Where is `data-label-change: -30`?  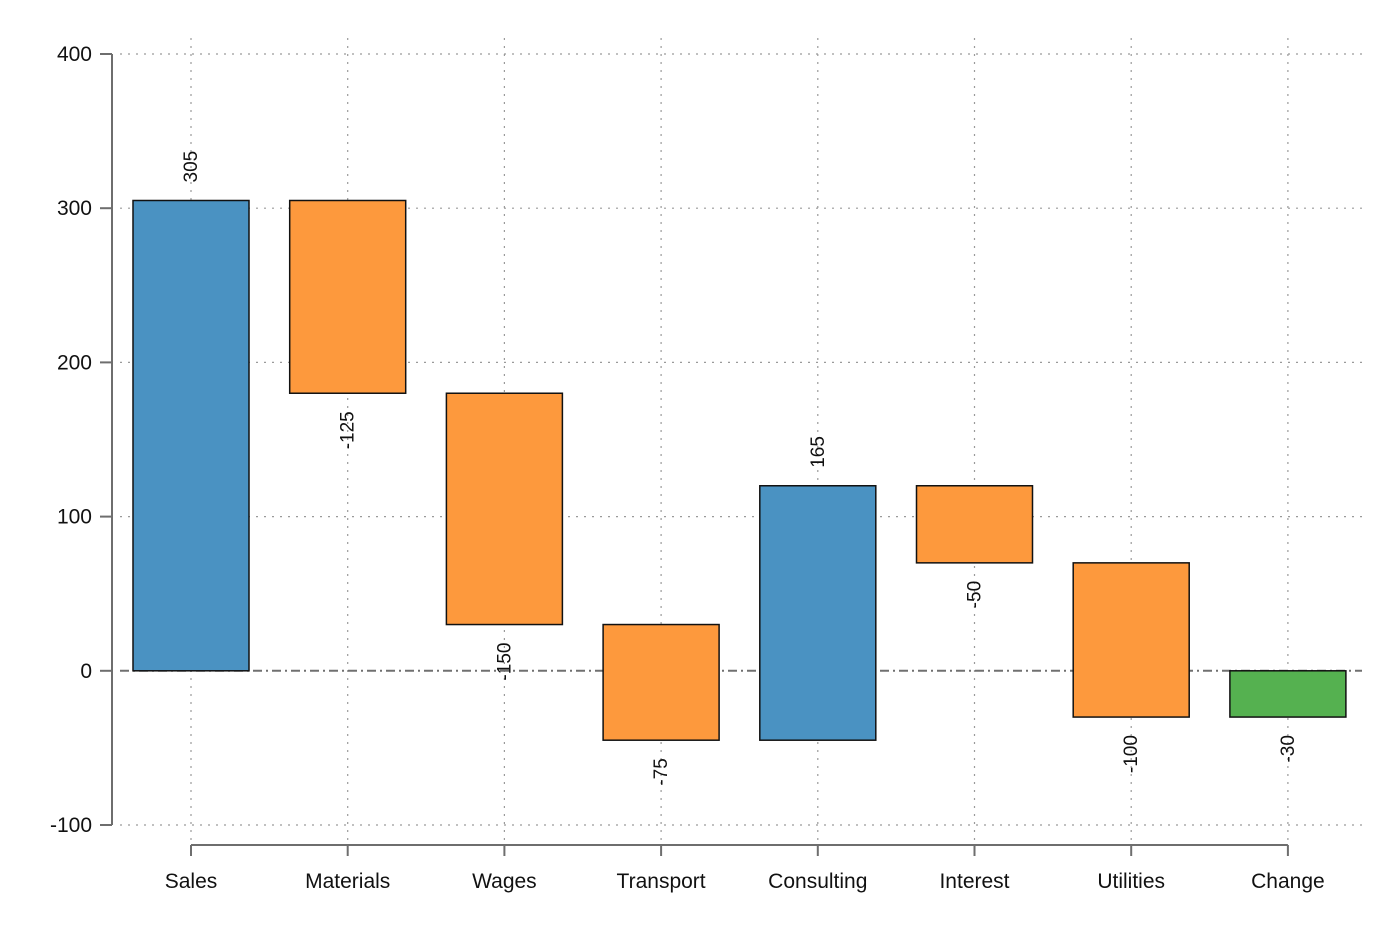 data-label-change: -30 is located at coordinates (1288, 748).